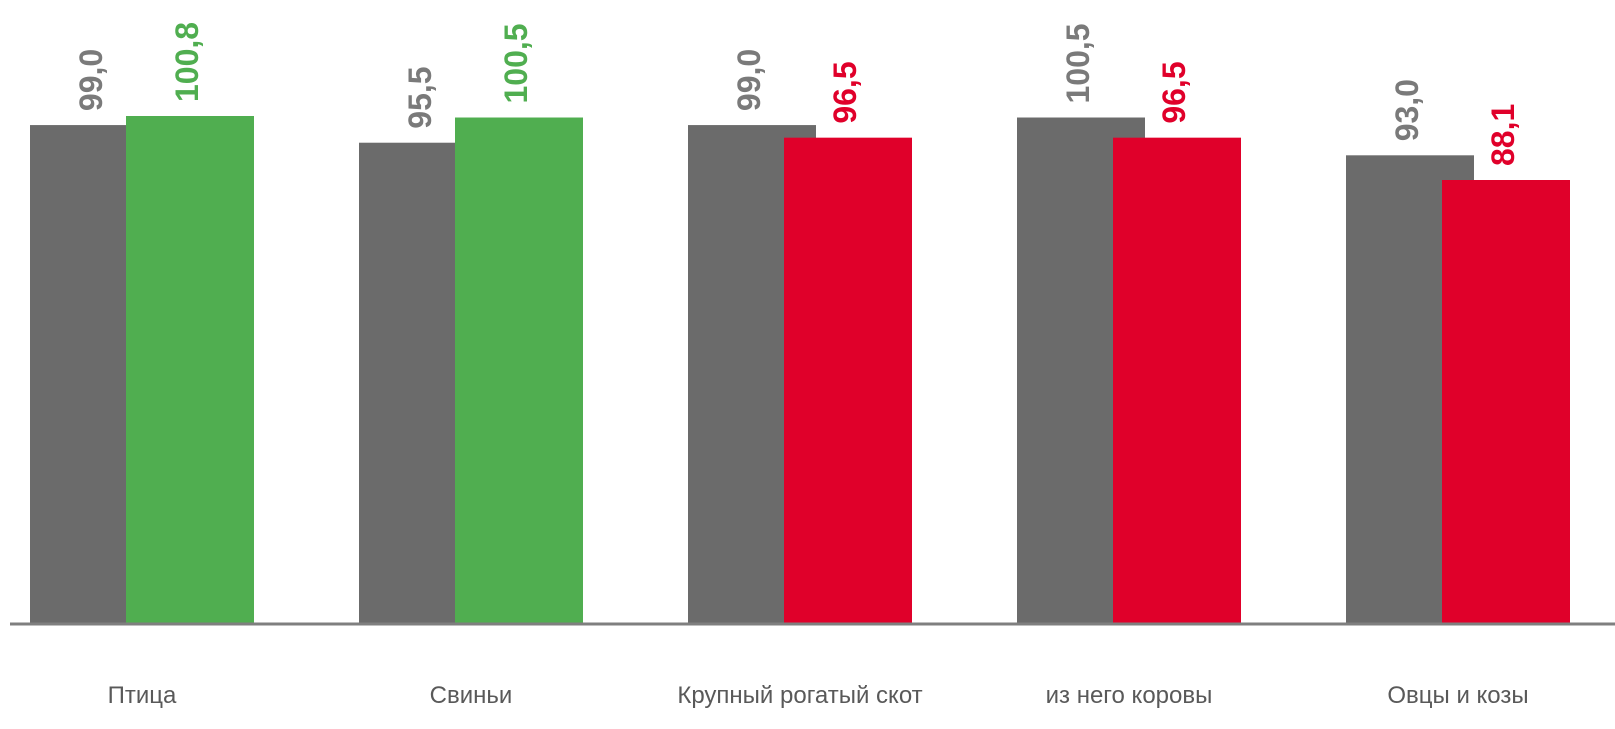  I want to click on category-label-4: из него коровы, so click(1129, 695).